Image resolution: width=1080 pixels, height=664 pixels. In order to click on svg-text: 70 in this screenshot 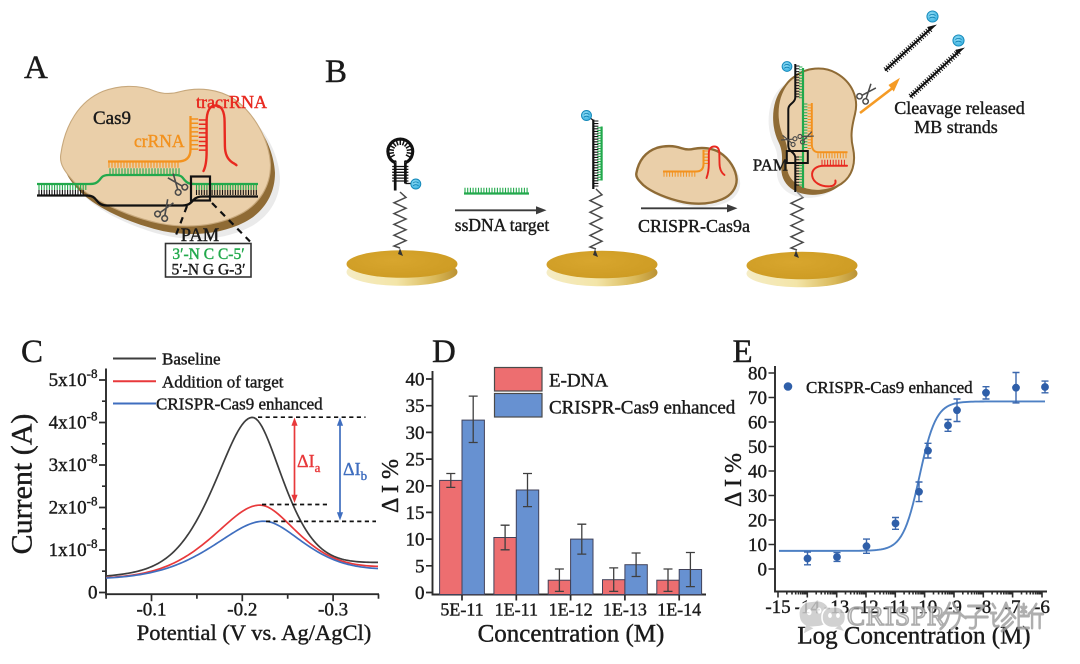, I will do `click(757, 398)`.